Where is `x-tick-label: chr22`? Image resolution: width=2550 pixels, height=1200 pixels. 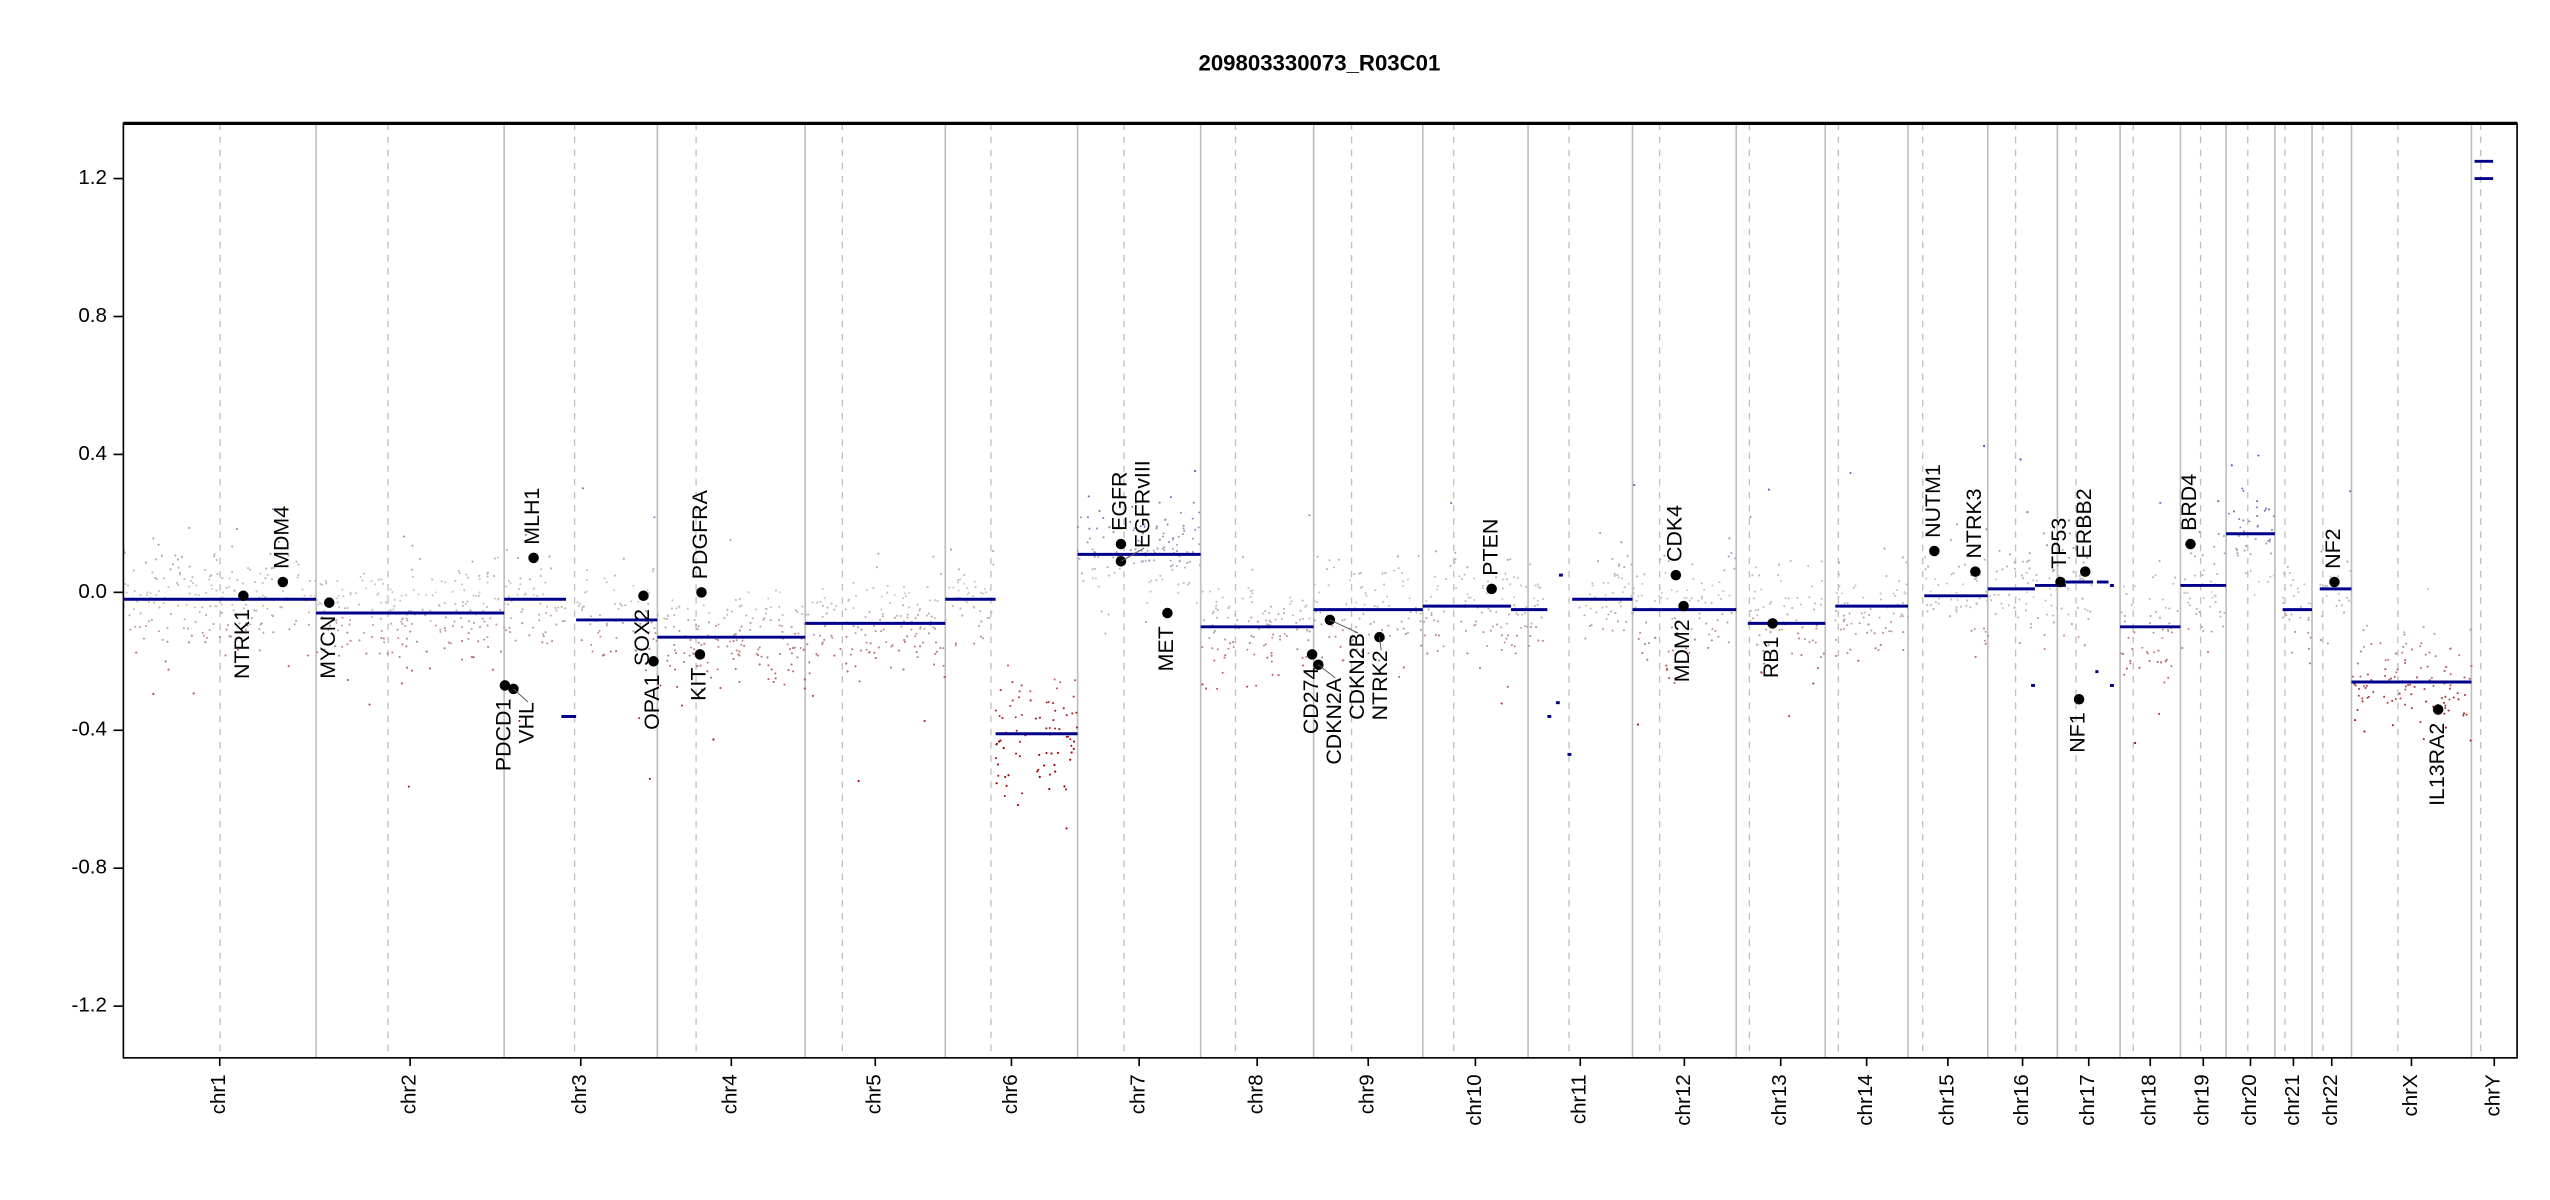
x-tick-label: chr22 is located at coordinates (2330, 1099).